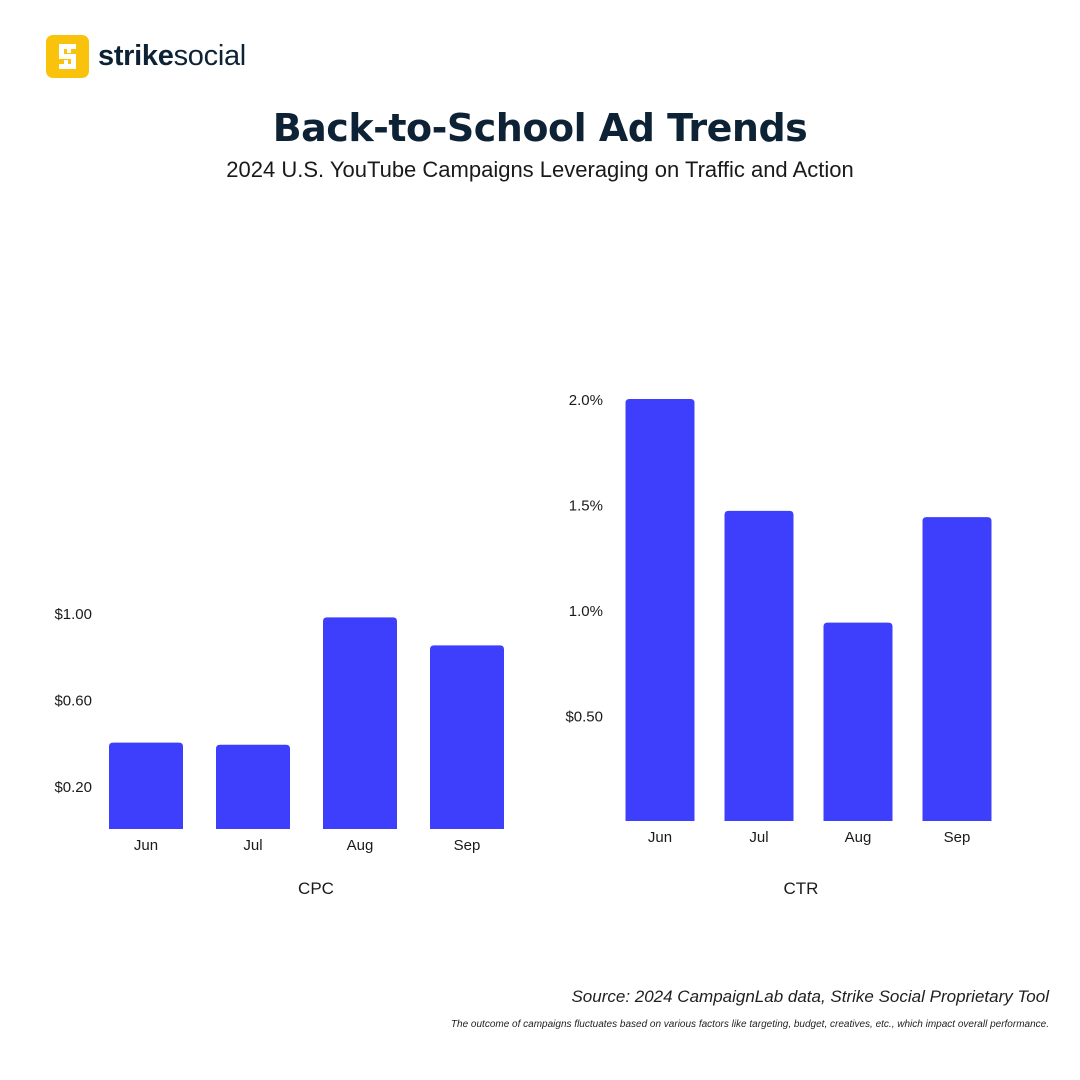 The image size is (1080, 1080). What do you see at coordinates (584, 717) in the screenshot?
I see `chart-ctr-ytick-label: $0.50` at bounding box center [584, 717].